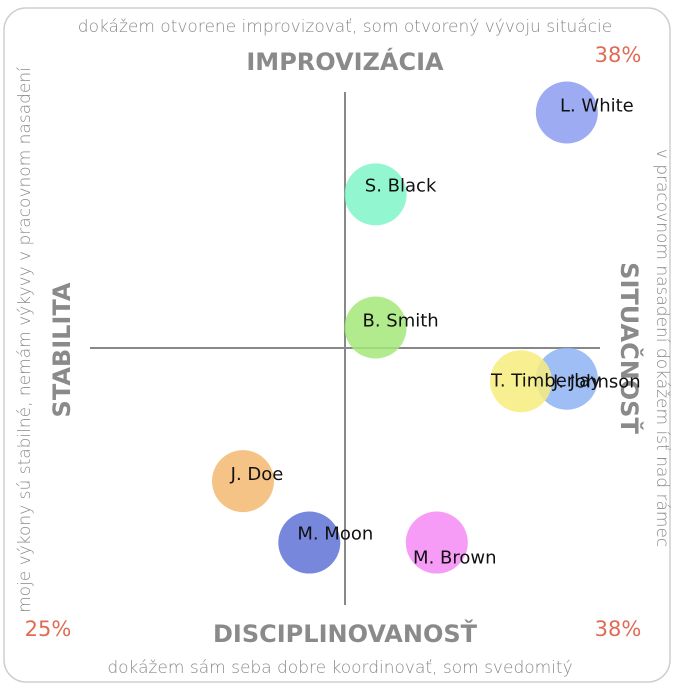 Image resolution: width=676 pixels, height=686 pixels. What do you see at coordinates (596, 382) in the screenshot?
I see `point-label: J. Johnson` at bounding box center [596, 382].